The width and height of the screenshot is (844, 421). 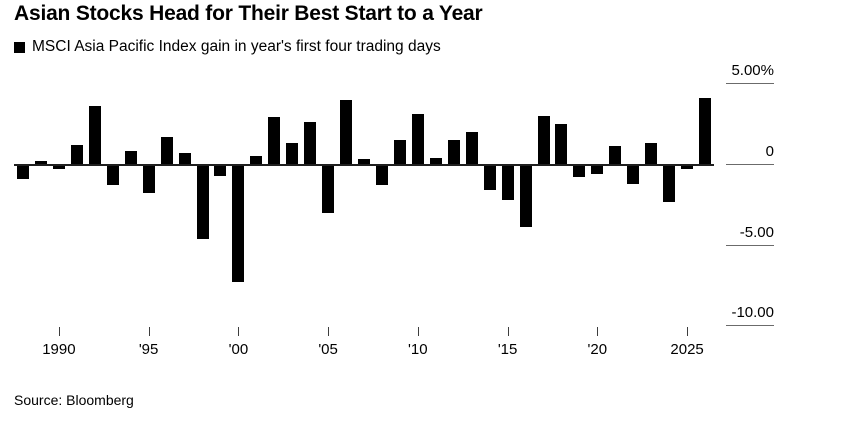 I want to click on bar-2012, so click(x=453, y=151).